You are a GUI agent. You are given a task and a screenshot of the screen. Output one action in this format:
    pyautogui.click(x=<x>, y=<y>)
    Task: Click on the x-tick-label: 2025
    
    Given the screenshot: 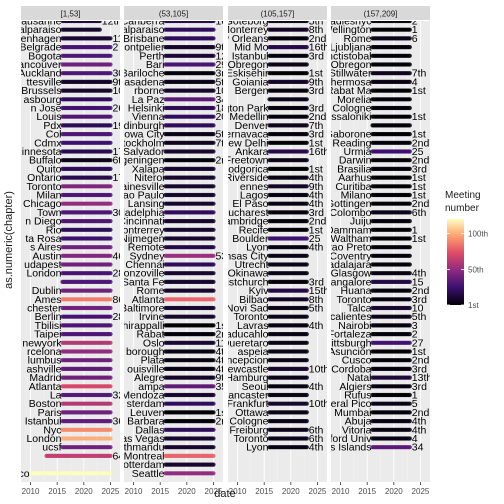 What is the action you would take?
    pyautogui.click(x=111, y=491)
    